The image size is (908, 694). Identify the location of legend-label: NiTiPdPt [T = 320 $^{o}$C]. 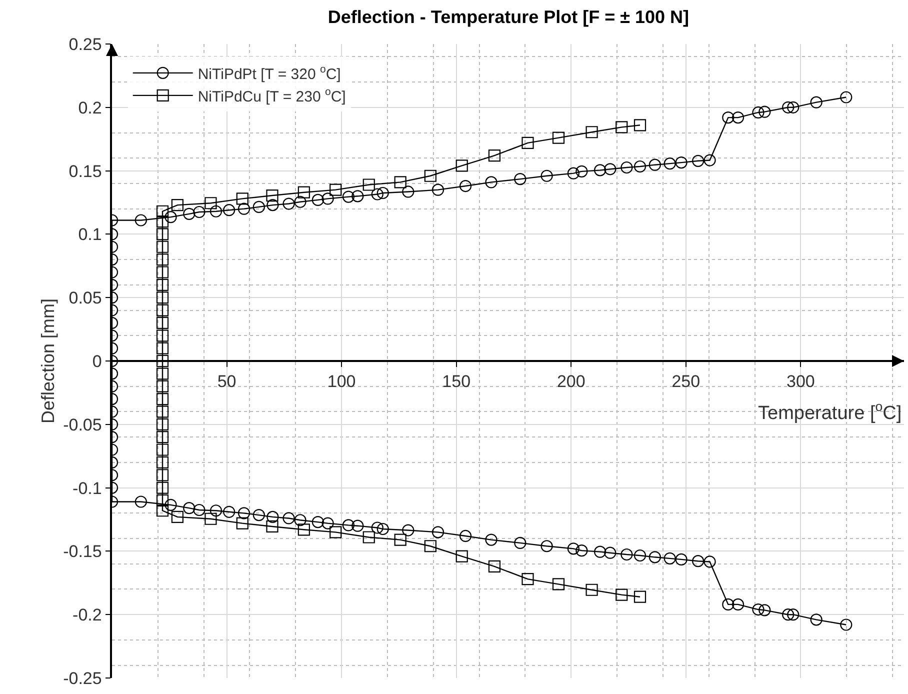
(269, 73).